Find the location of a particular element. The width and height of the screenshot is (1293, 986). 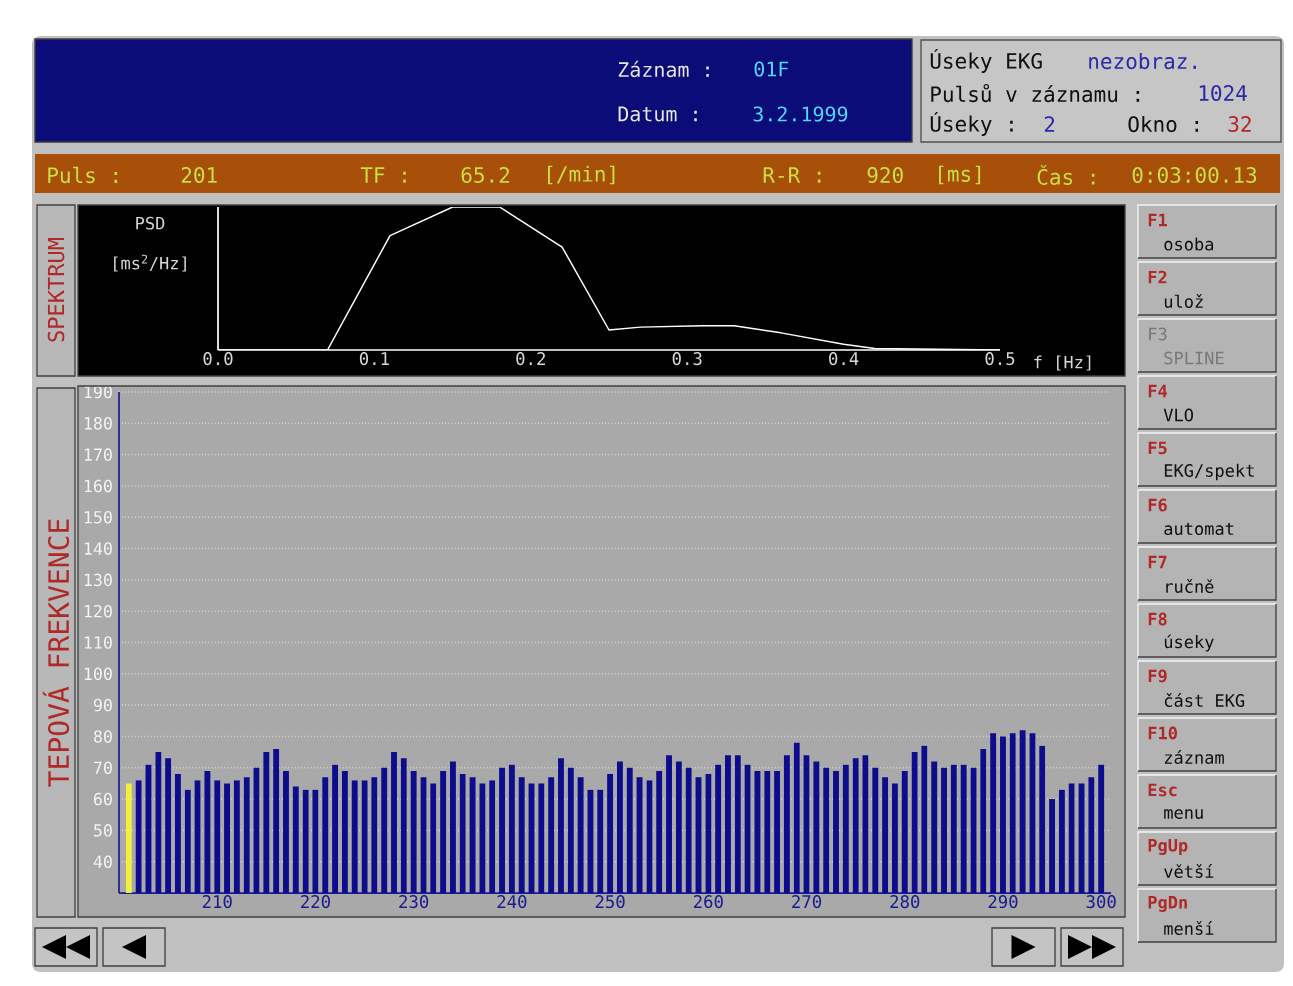

x-tick-label: 0.1 is located at coordinates (374, 359).